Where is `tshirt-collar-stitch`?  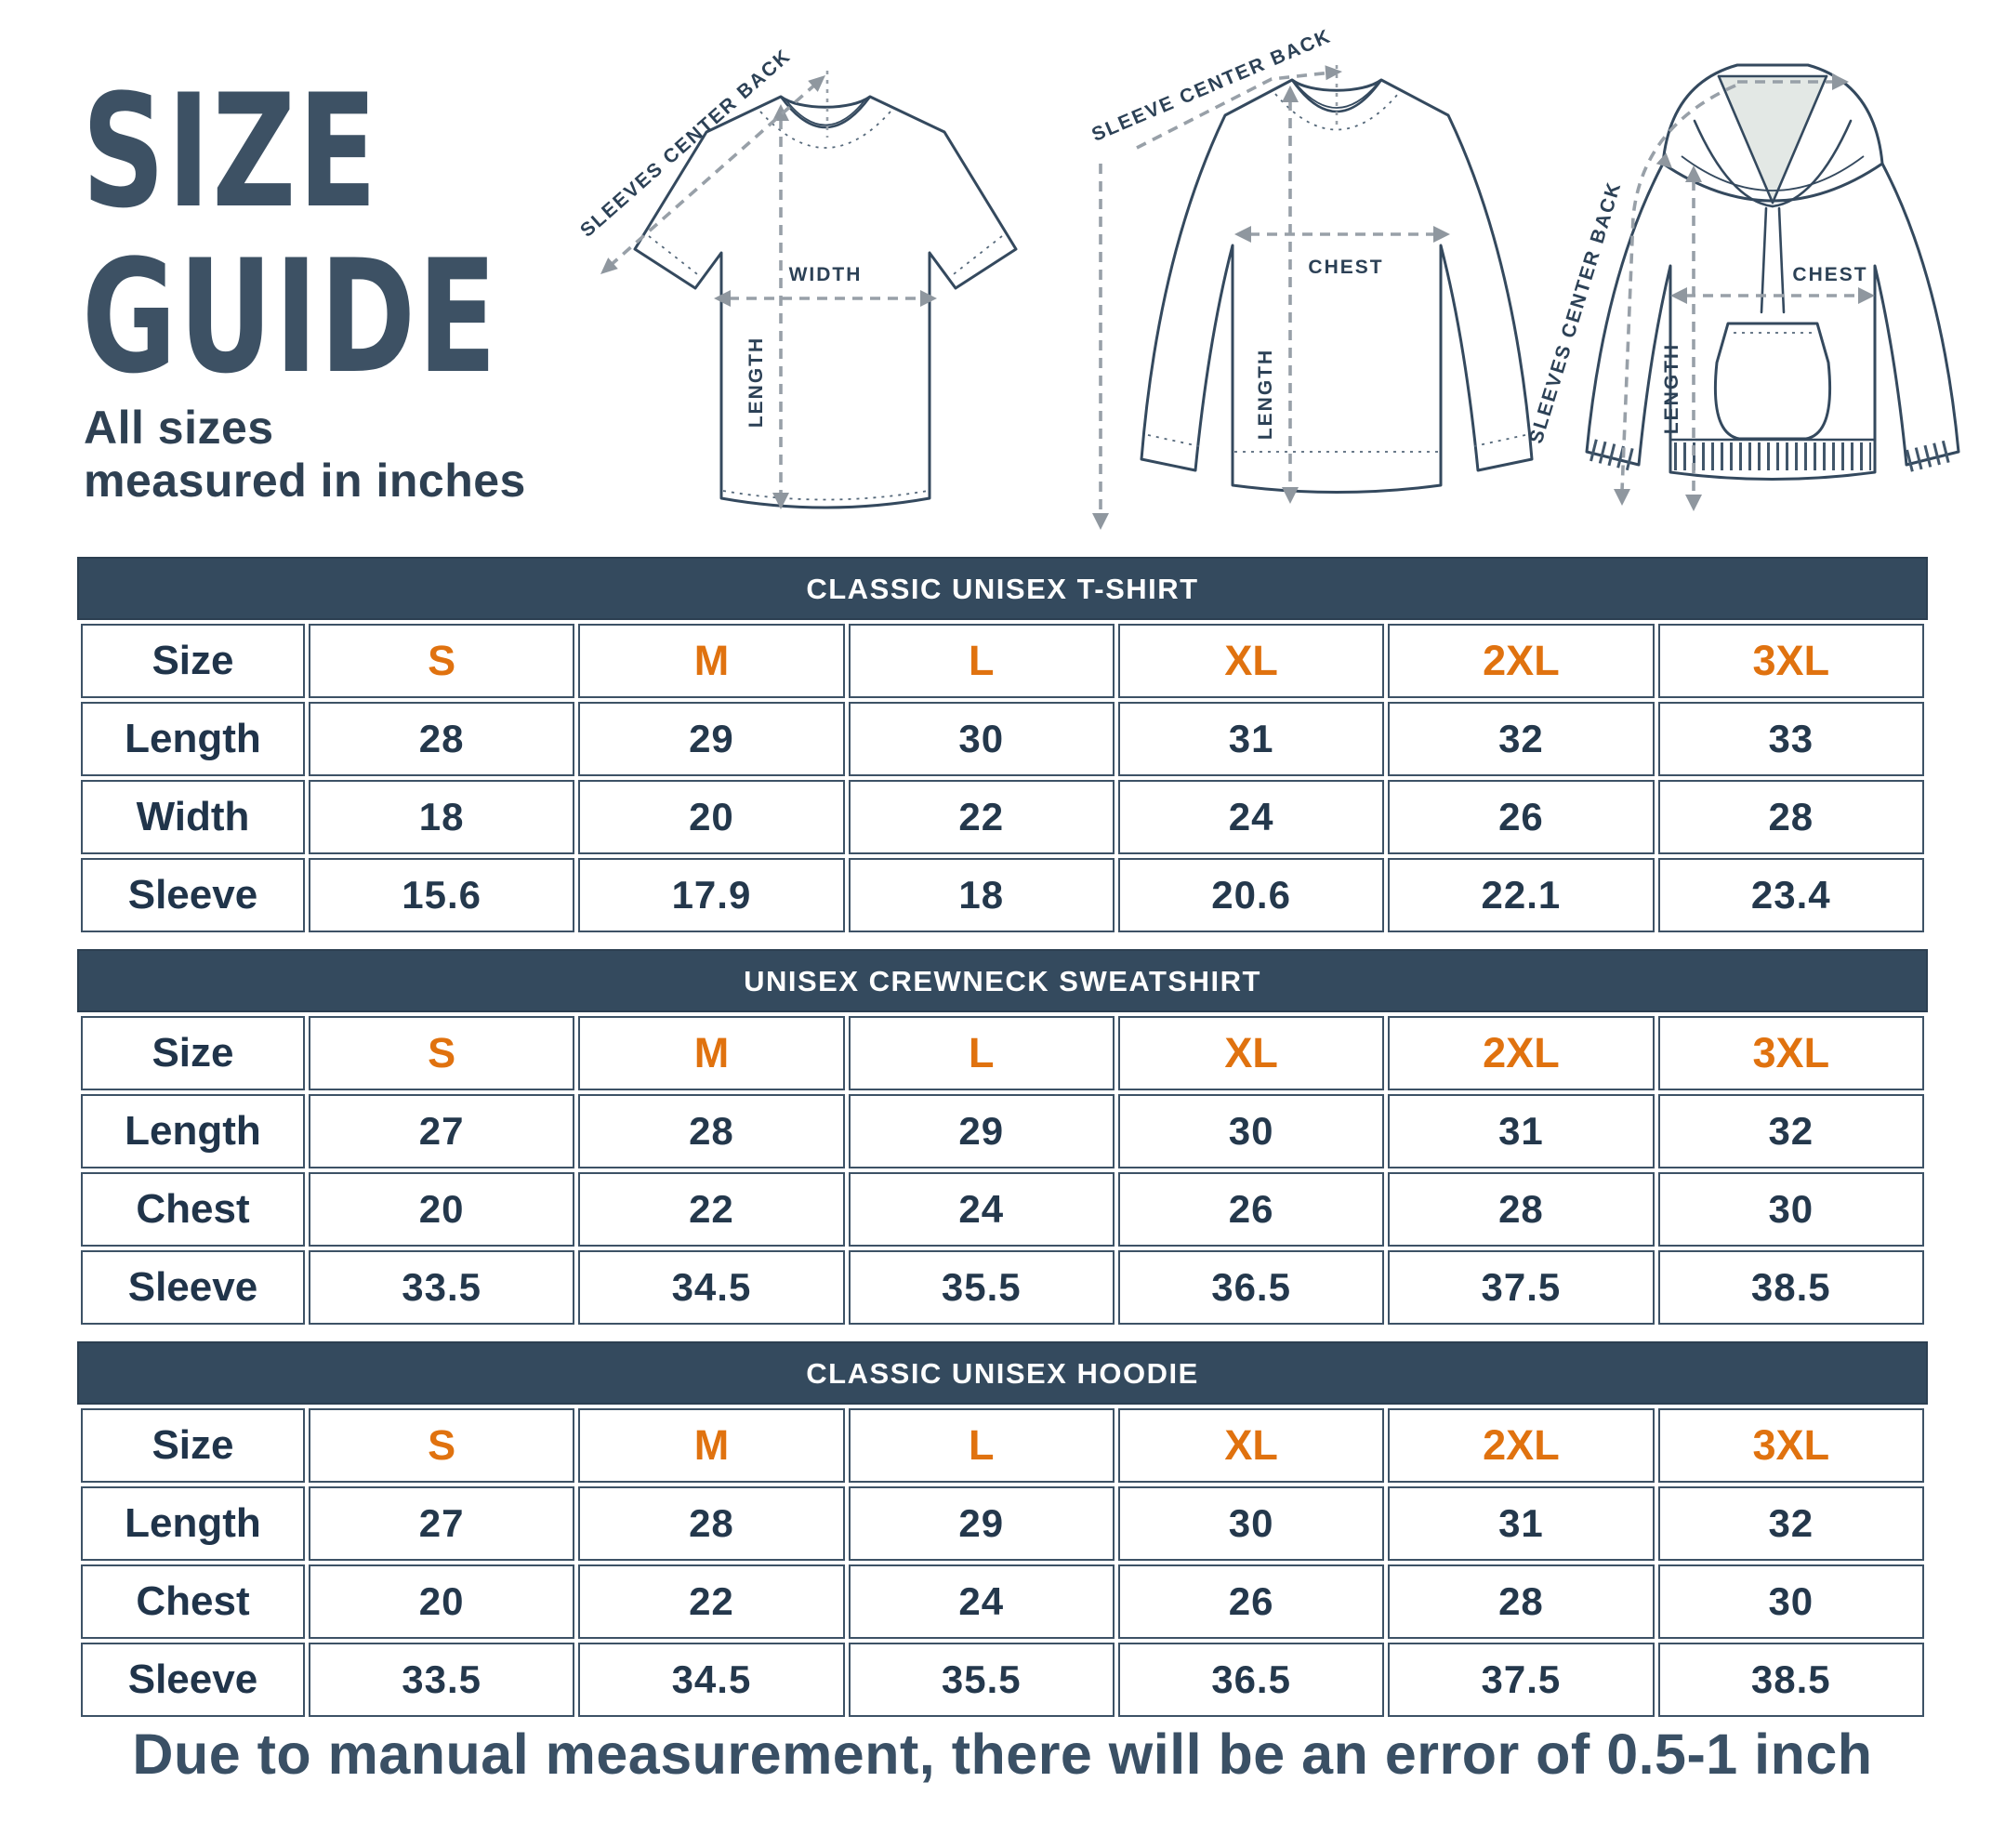 tshirt-collar-stitch is located at coordinates (825, 130).